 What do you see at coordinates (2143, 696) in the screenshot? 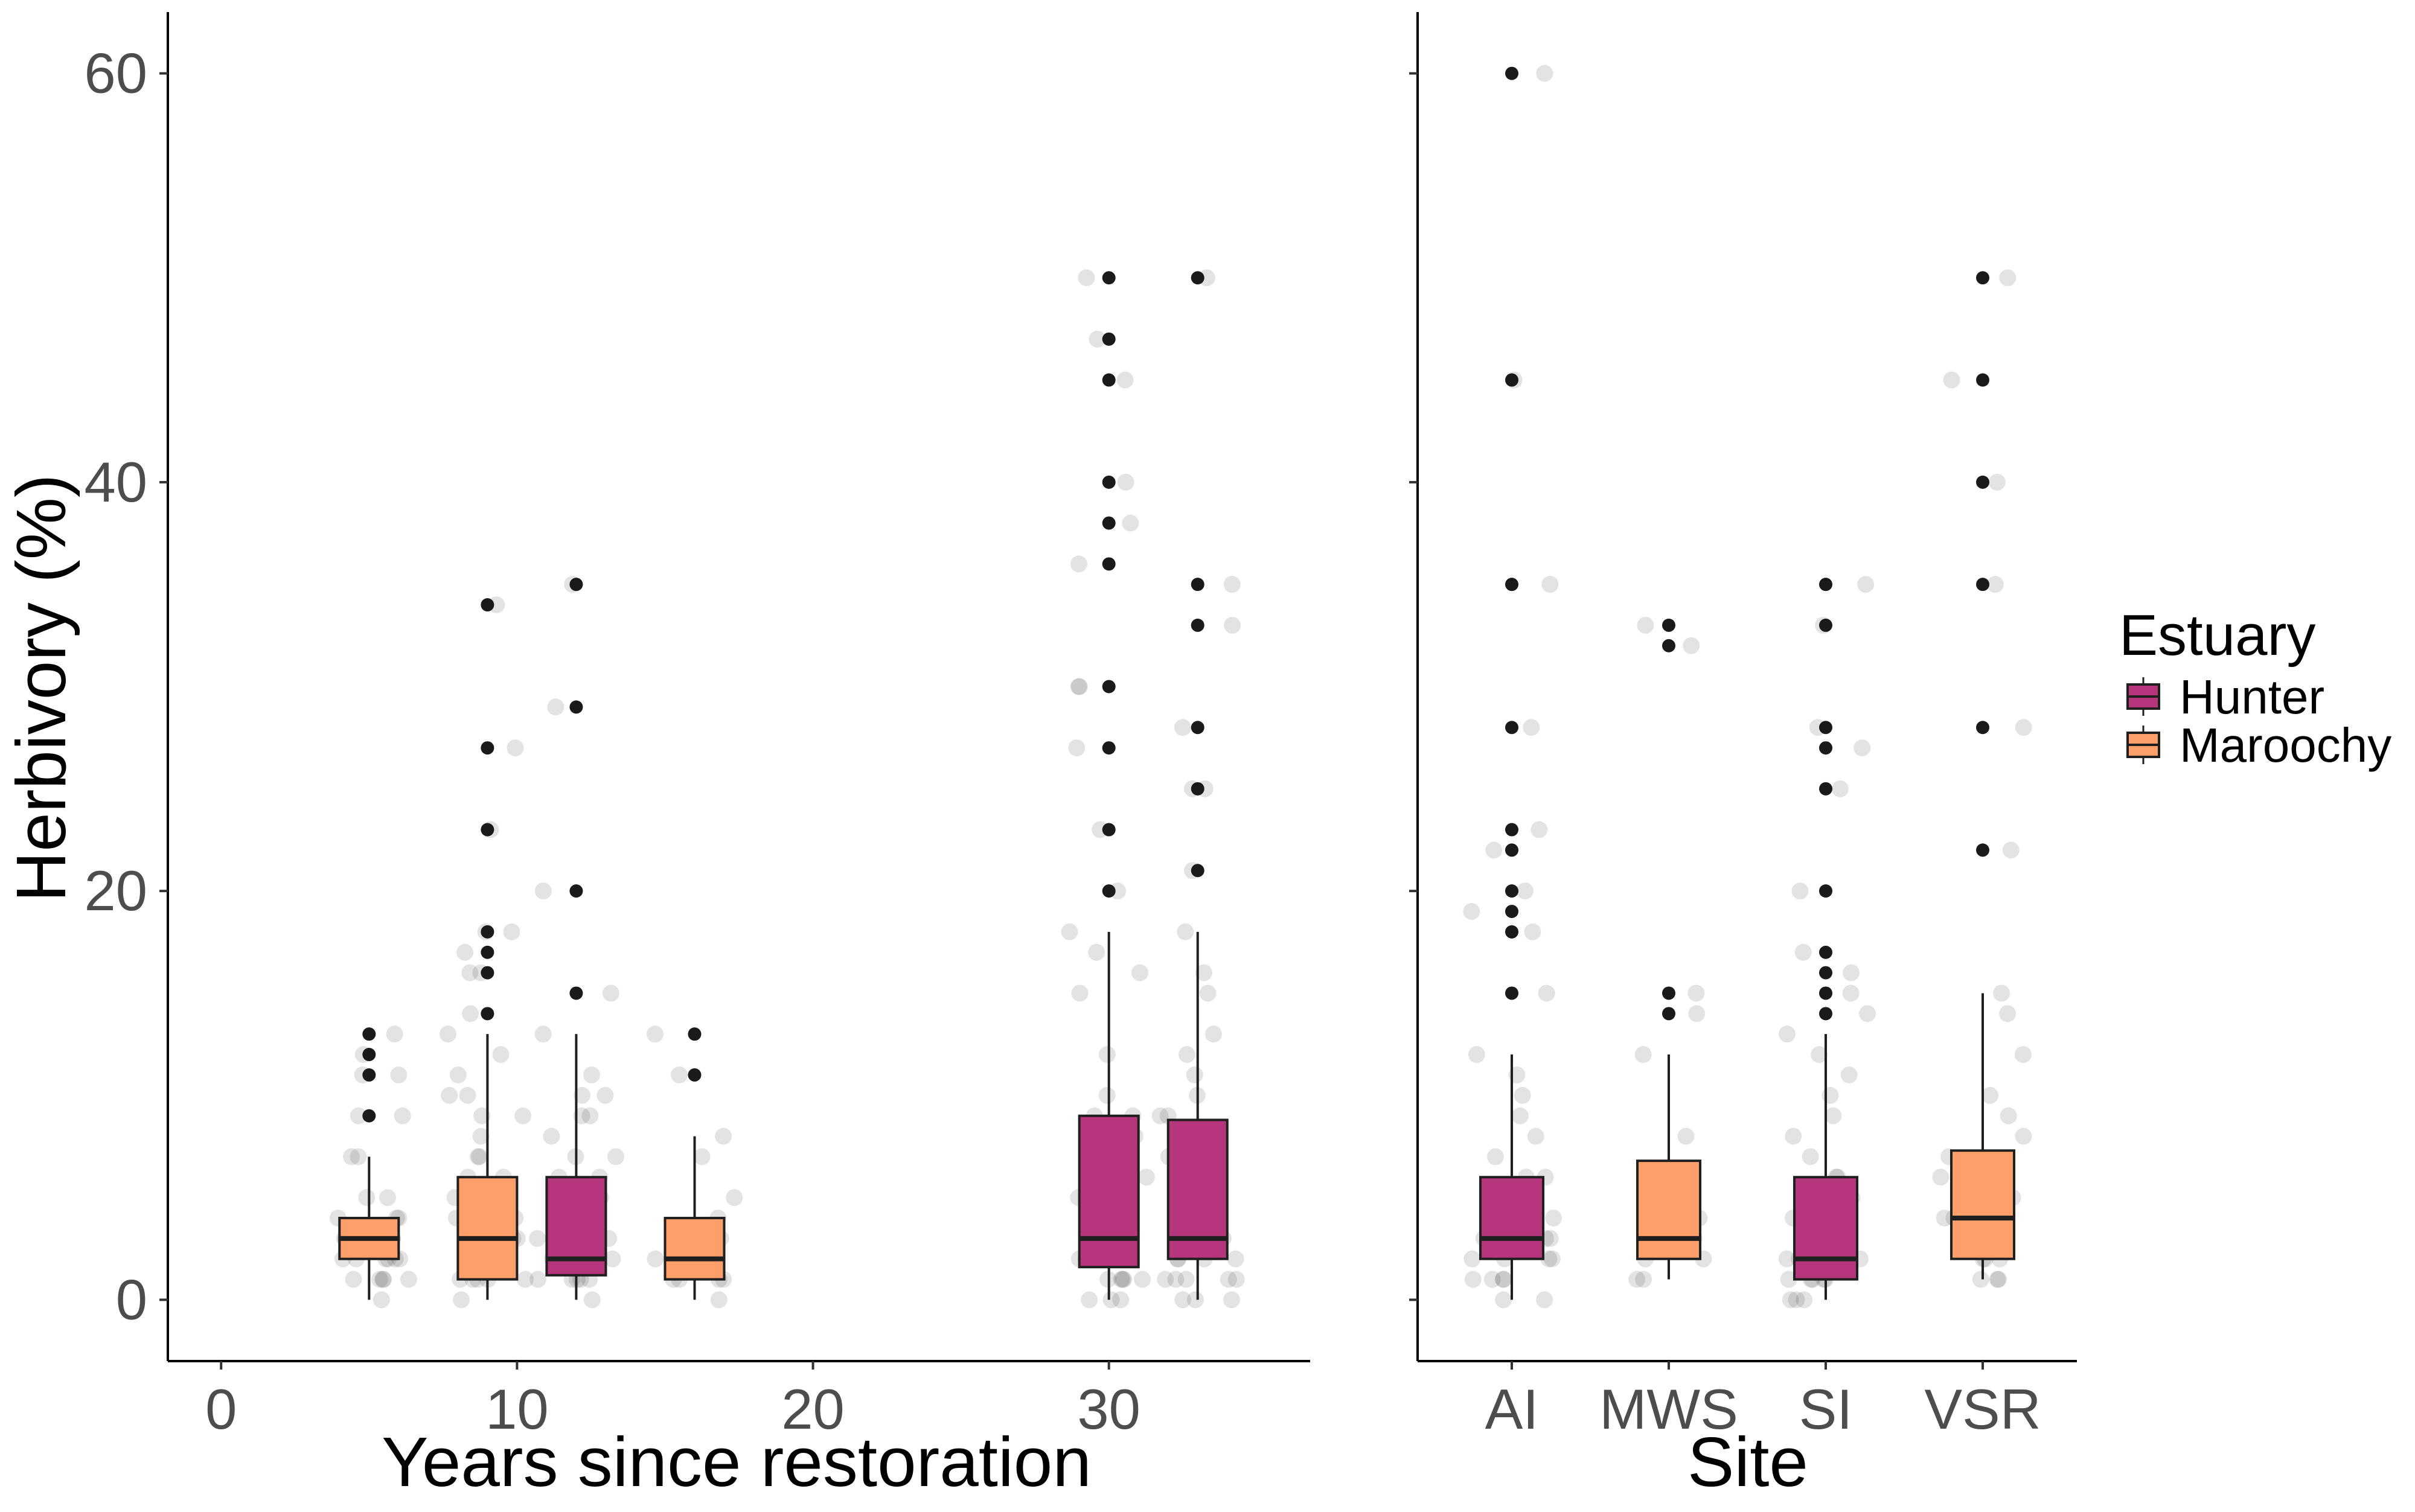
I see `legend-key-hunter` at bounding box center [2143, 696].